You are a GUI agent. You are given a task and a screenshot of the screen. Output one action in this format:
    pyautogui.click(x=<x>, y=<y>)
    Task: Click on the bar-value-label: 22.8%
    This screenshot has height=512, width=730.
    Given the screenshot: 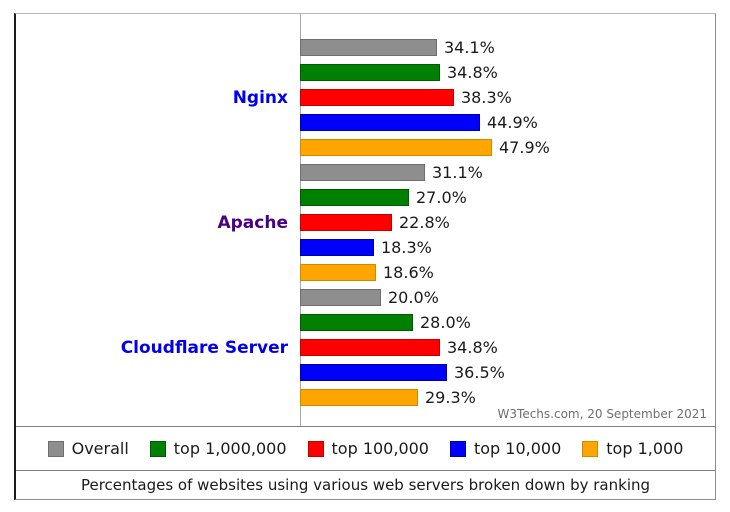 What is the action you would take?
    pyautogui.click(x=424, y=222)
    